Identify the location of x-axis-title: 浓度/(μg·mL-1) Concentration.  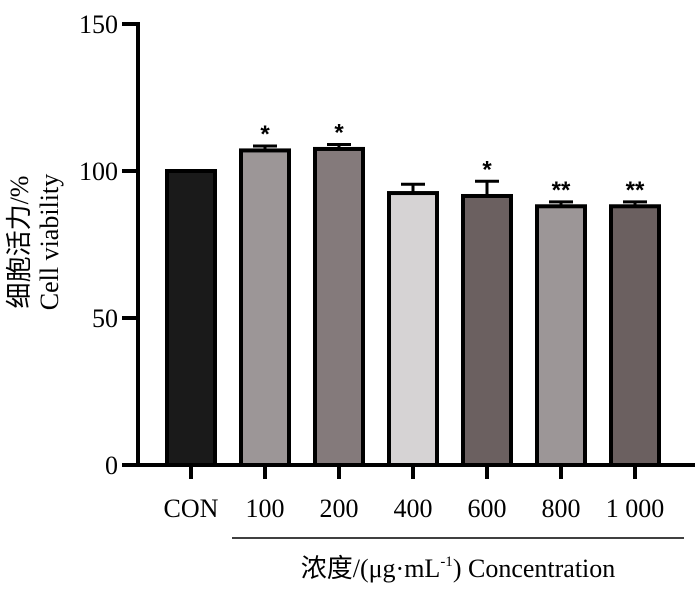
(458, 568).